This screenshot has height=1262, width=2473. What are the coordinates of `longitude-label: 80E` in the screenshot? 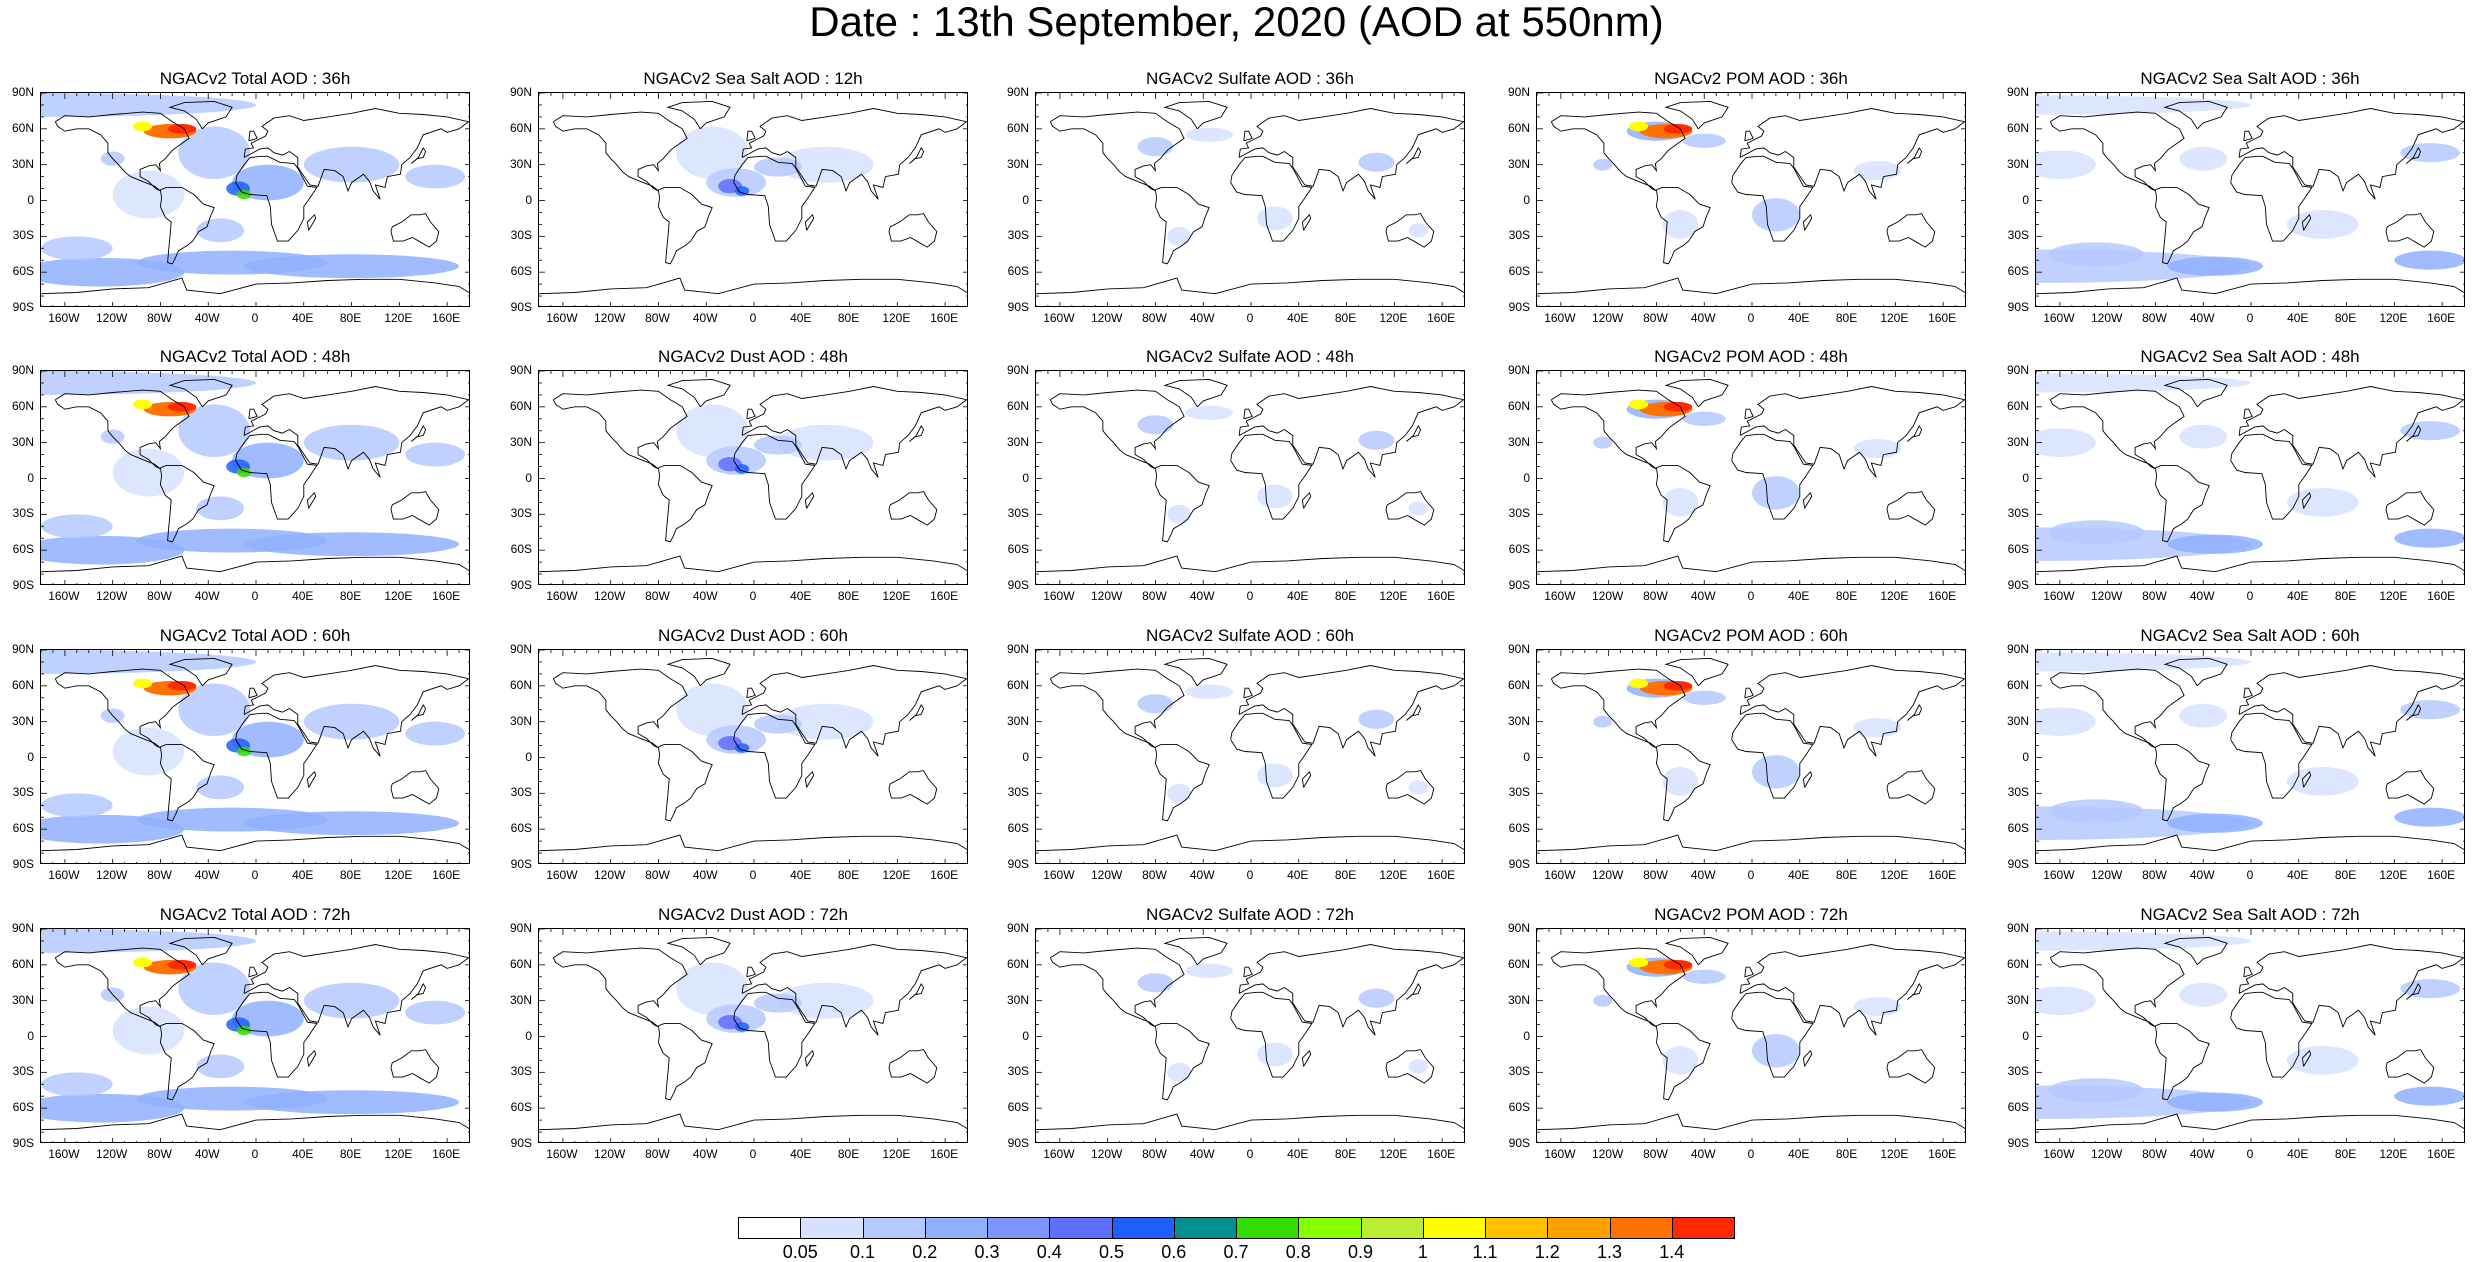 It's located at (2345, 596).